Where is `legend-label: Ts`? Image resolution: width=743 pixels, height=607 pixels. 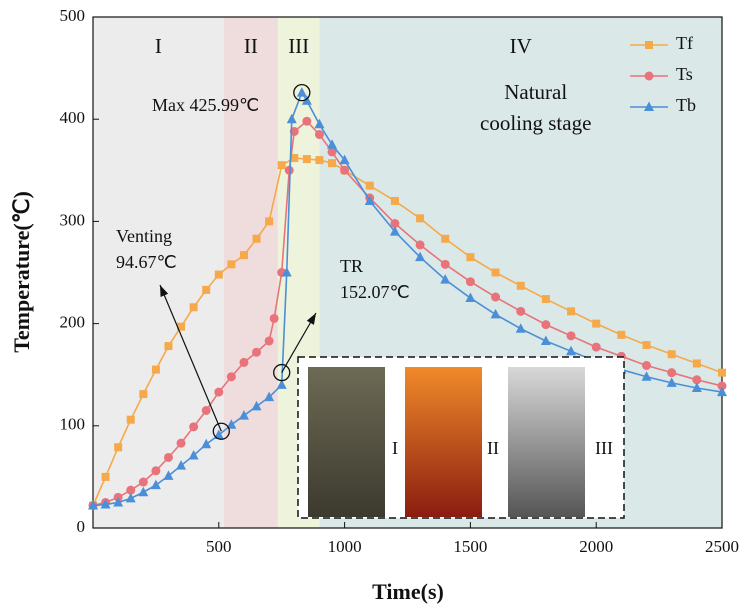
legend-label: Ts is located at coordinates (684, 74).